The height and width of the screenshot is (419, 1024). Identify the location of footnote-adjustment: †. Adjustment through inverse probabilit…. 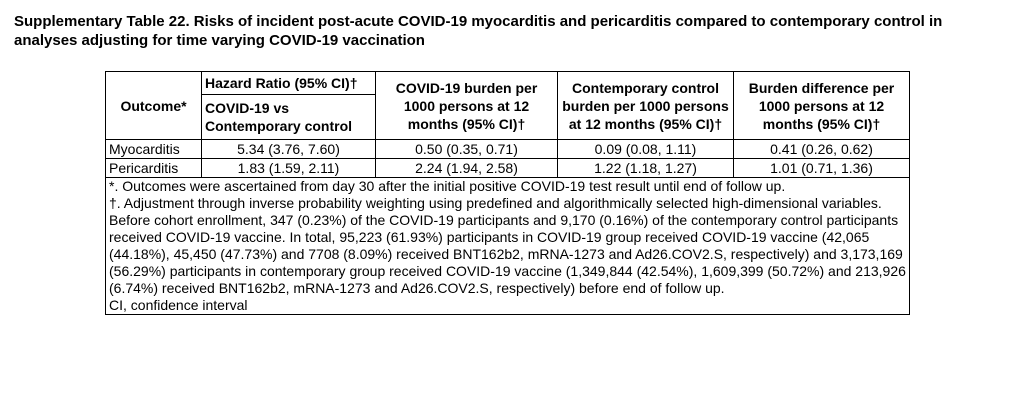
(495, 203).